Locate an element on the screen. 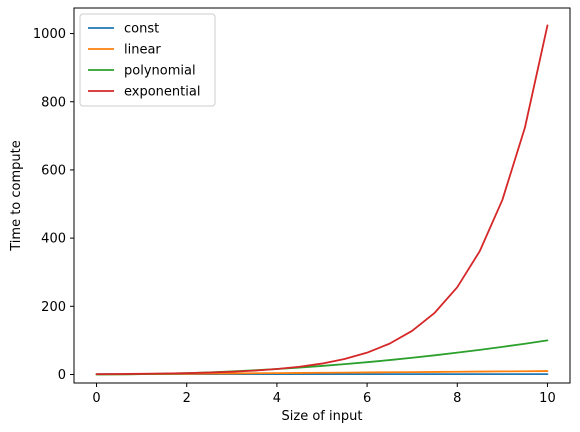 This screenshot has height=432, width=580. y-axis-label: Time to compute is located at coordinates (16, 195).